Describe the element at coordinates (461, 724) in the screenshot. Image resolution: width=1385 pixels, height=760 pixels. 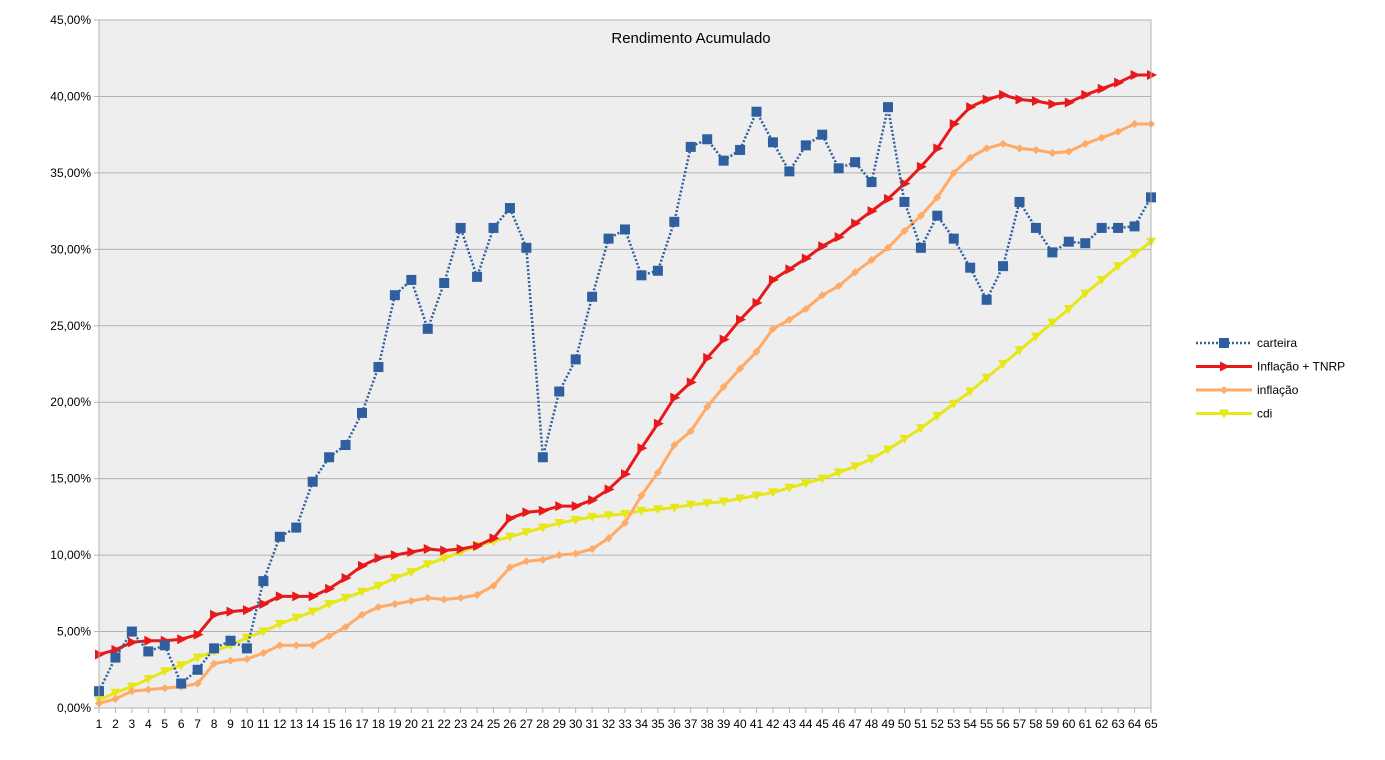
I see `x-tick-label: 23` at that location.